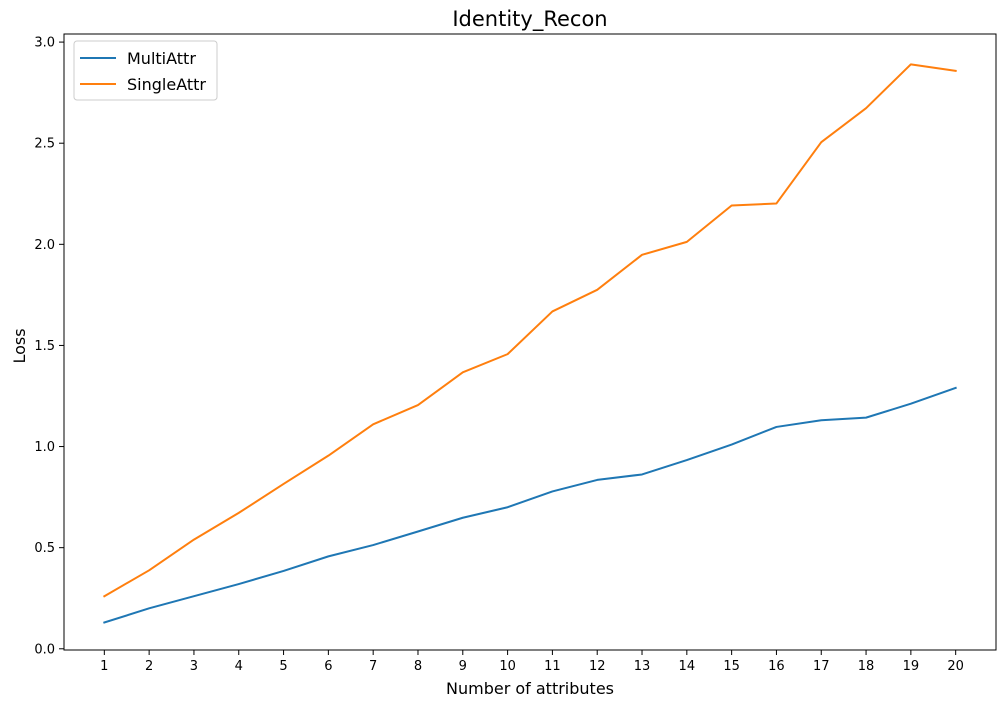  I want to click on x-tick-label: 15, so click(731, 666).